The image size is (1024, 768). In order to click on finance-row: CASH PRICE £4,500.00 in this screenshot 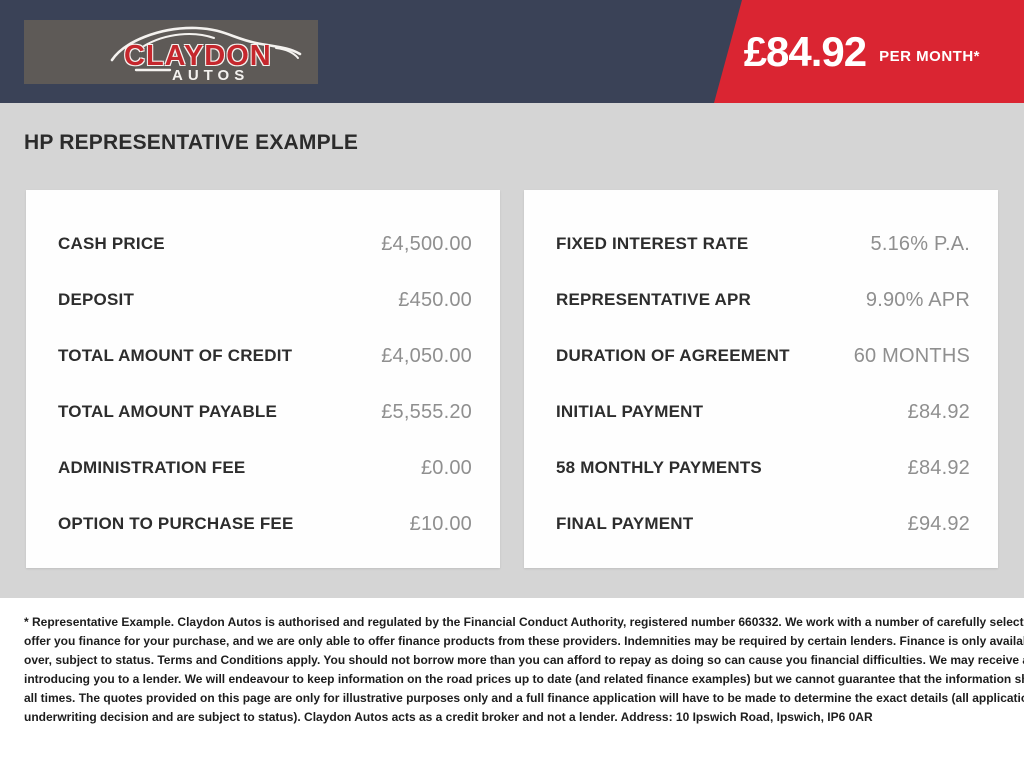, I will do `click(265, 244)`.